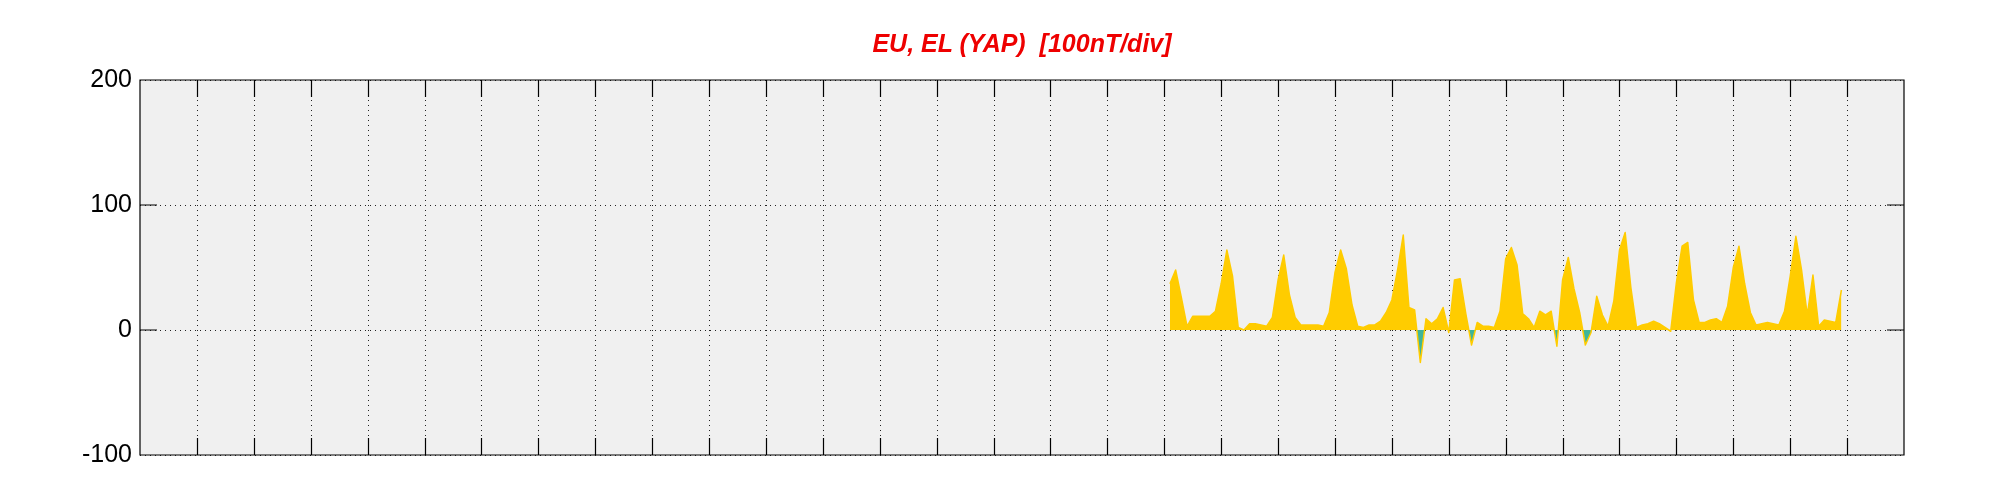 The image size is (2001, 500). What do you see at coordinates (106, 452) in the screenshot?
I see `y-tick-label: -100` at bounding box center [106, 452].